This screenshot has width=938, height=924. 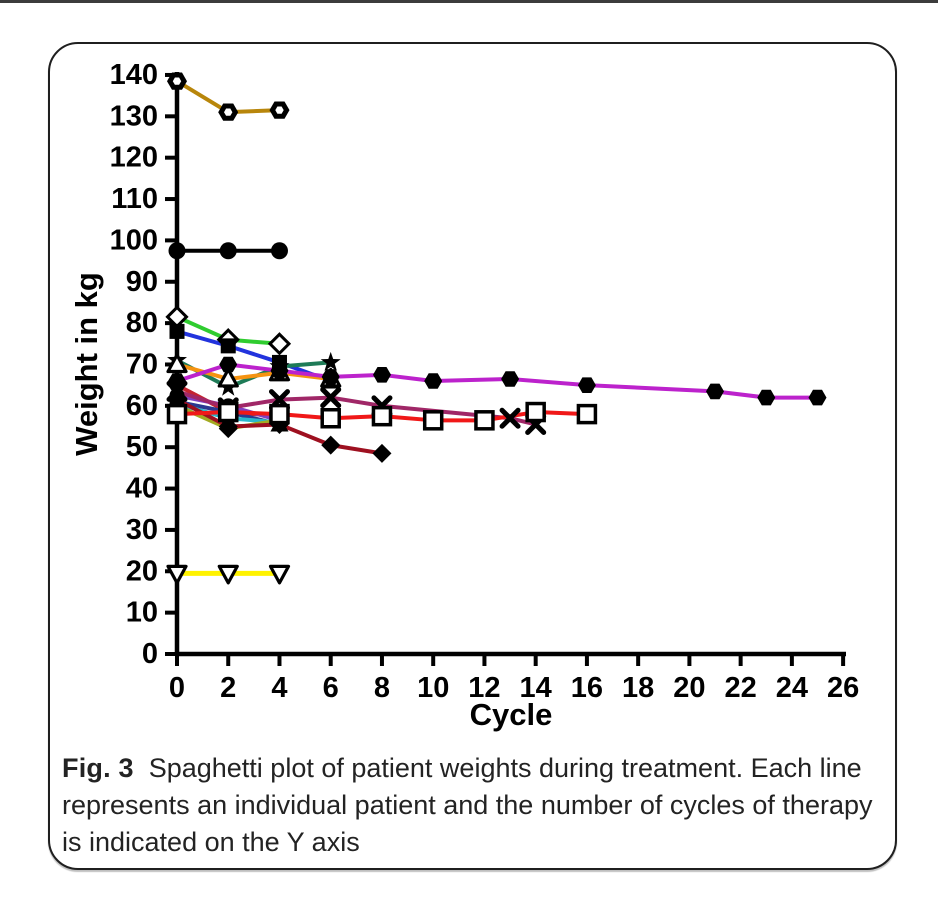 I want to click on x-tick-label: 18, so click(x=638, y=688).